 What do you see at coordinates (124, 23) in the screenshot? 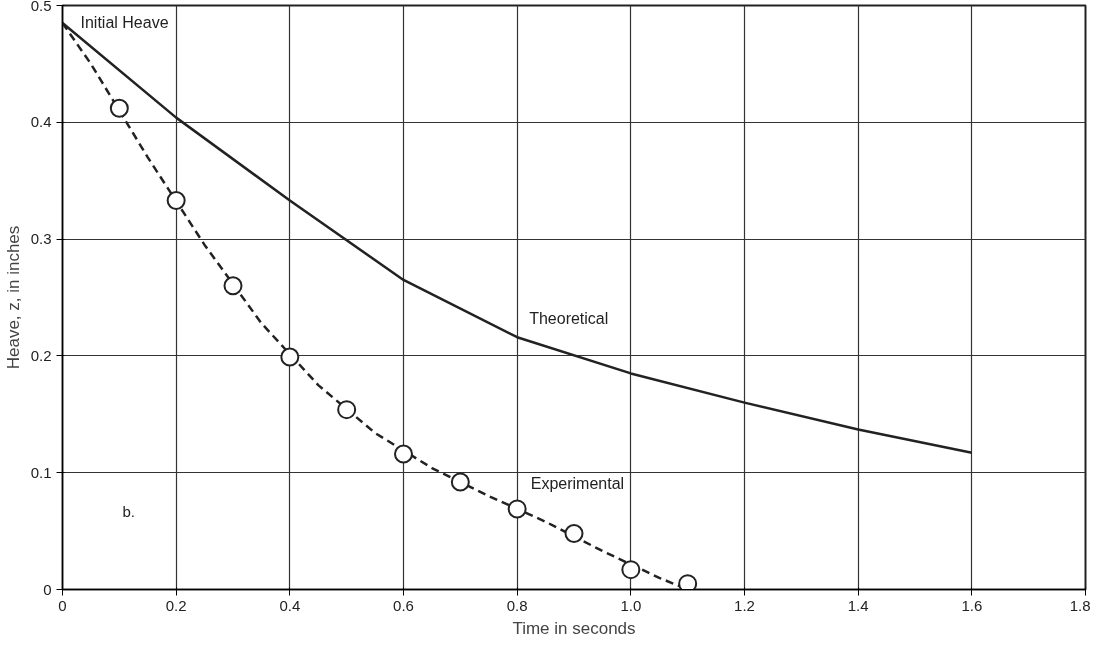
I see `annotation: Initial Heave` at bounding box center [124, 23].